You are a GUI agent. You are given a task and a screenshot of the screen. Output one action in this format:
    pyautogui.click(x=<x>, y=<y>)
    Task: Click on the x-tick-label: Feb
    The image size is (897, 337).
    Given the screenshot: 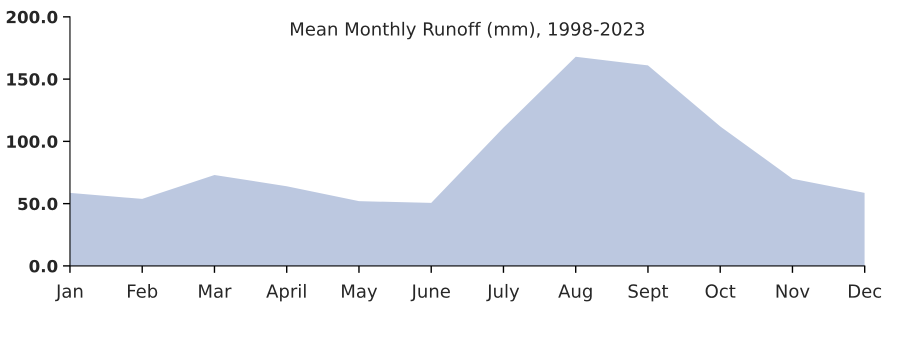 What is the action you would take?
    pyautogui.click(x=143, y=291)
    